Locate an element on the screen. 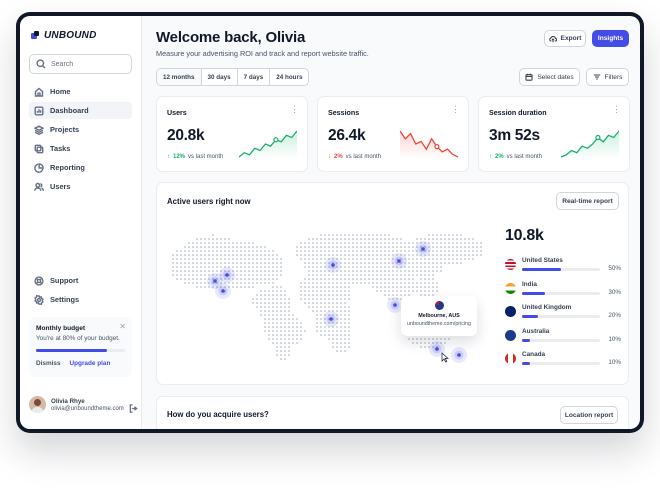  user-profile: Olivia Rhye olivia@unboundtheme.com is located at coordinates (83, 404).